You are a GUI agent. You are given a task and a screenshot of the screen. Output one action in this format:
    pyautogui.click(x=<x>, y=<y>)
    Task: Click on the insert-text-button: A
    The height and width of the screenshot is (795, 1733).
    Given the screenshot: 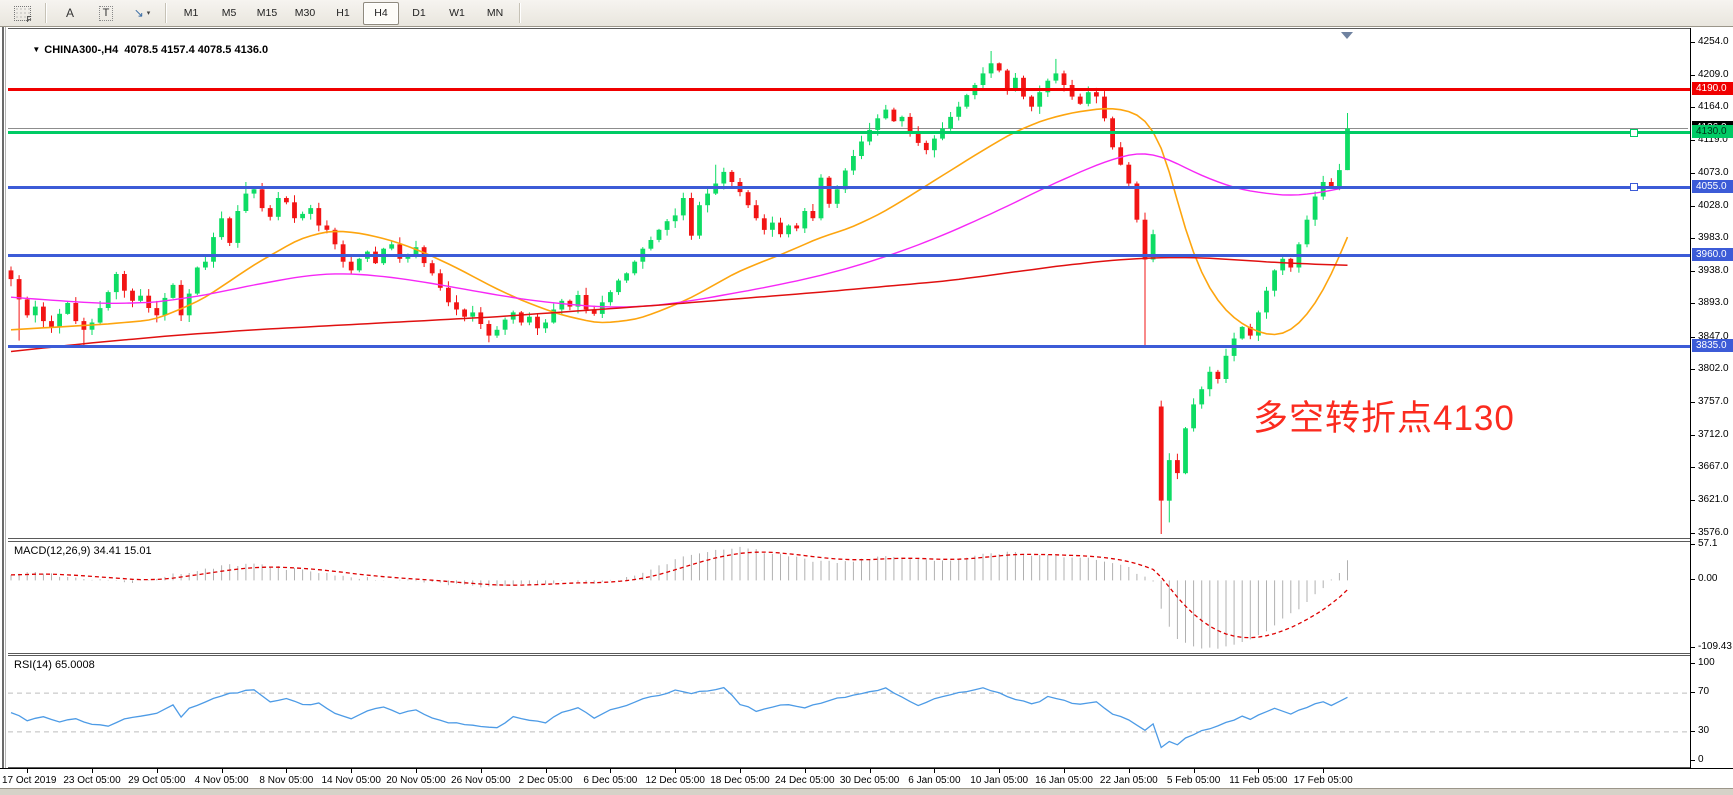 What is the action you would take?
    pyautogui.click(x=70, y=13)
    